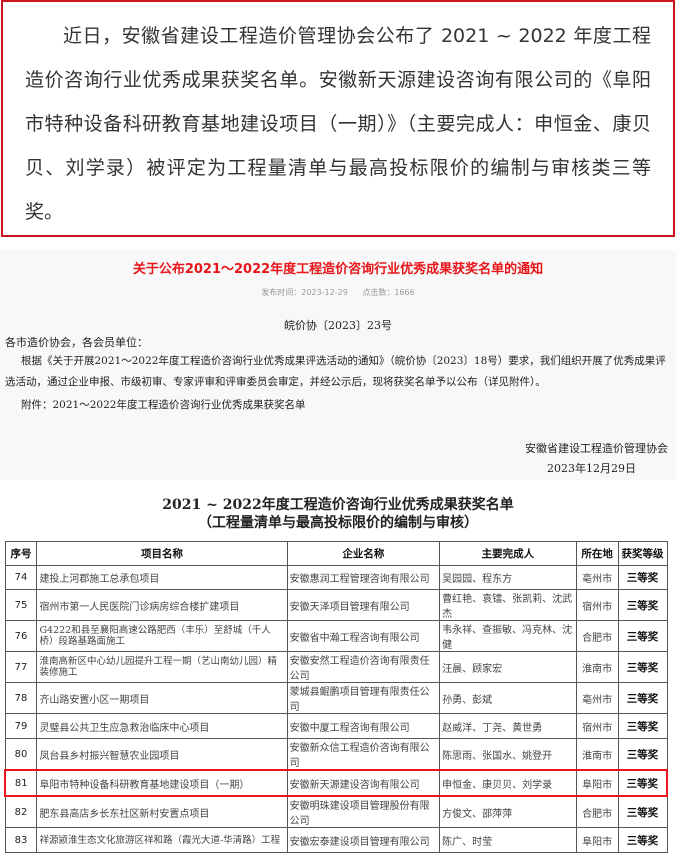 This screenshot has width=676, height=853. What do you see at coordinates (21, 840) in the screenshot?
I see `cell-seq: 83` at bounding box center [21, 840].